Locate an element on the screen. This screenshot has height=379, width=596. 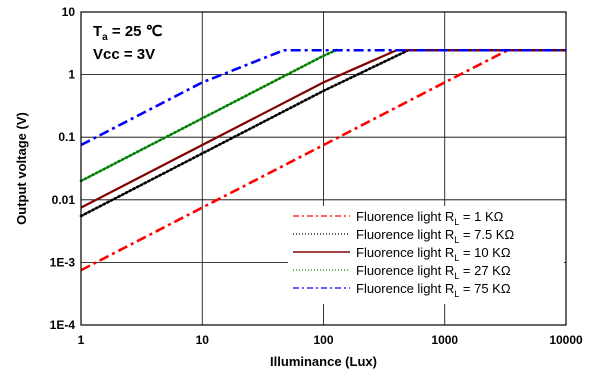
x-tick-label: 10 is located at coordinates (203, 340).